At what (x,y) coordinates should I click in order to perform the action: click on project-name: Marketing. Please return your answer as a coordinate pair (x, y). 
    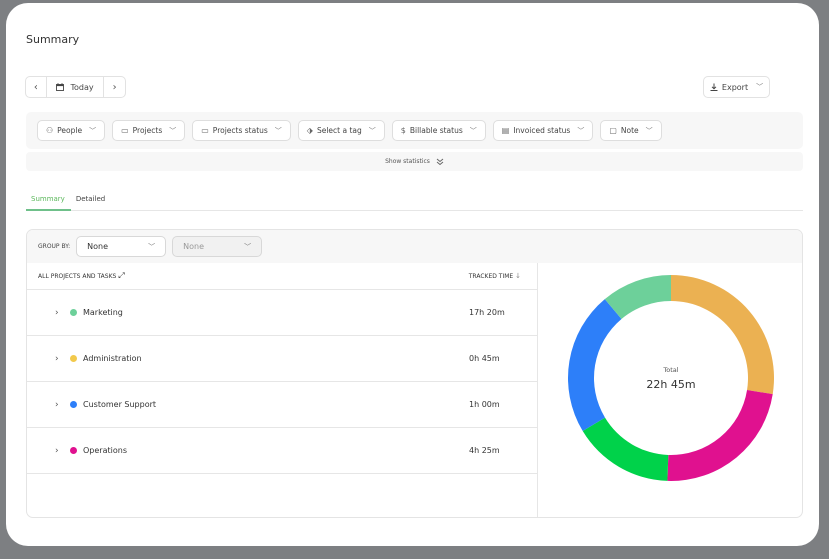
    Looking at the image, I should click on (103, 312).